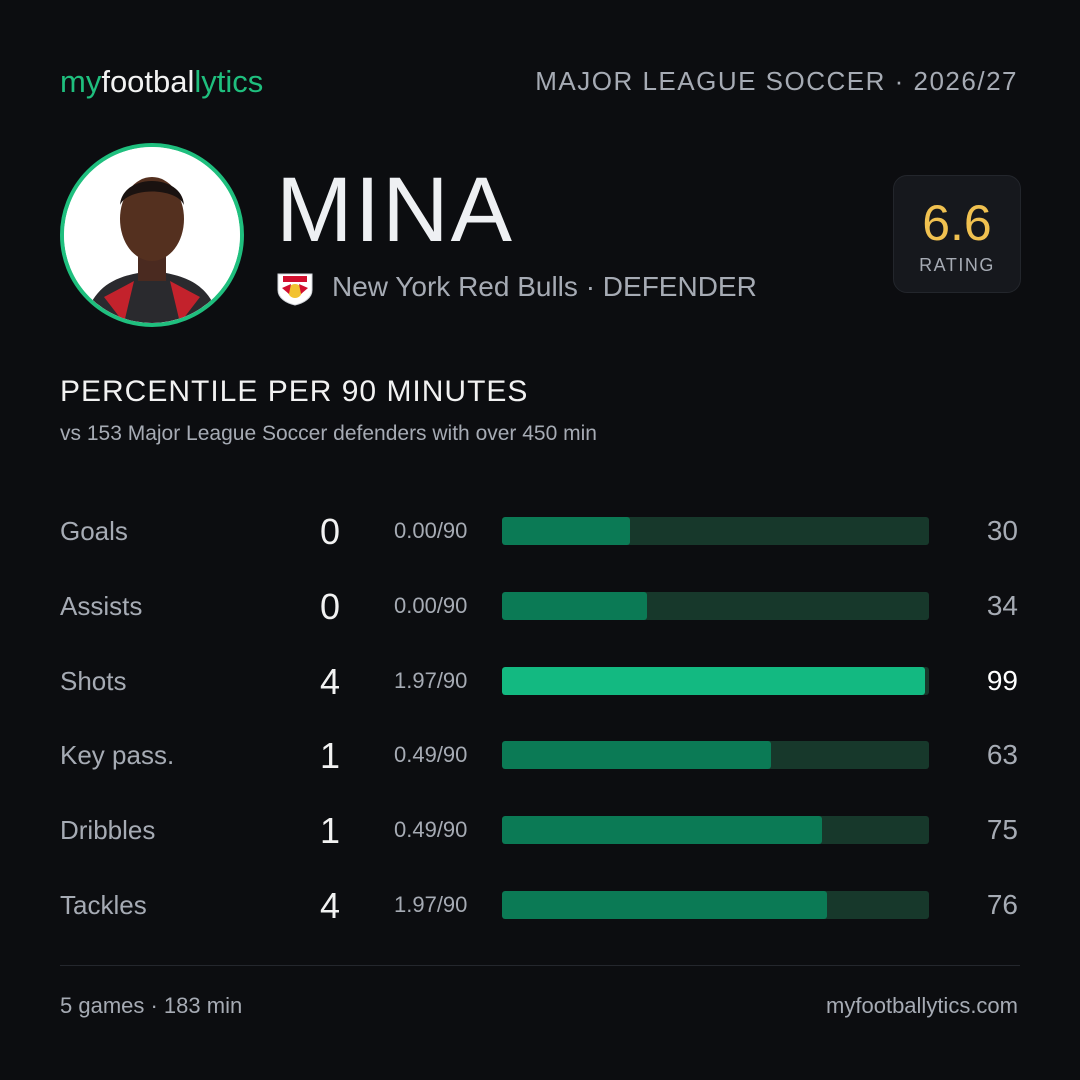 The image size is (1080, 1080). Describe the element at coordinates (1002, 605) in the screenshot. I see `percentile: 34` at that location.